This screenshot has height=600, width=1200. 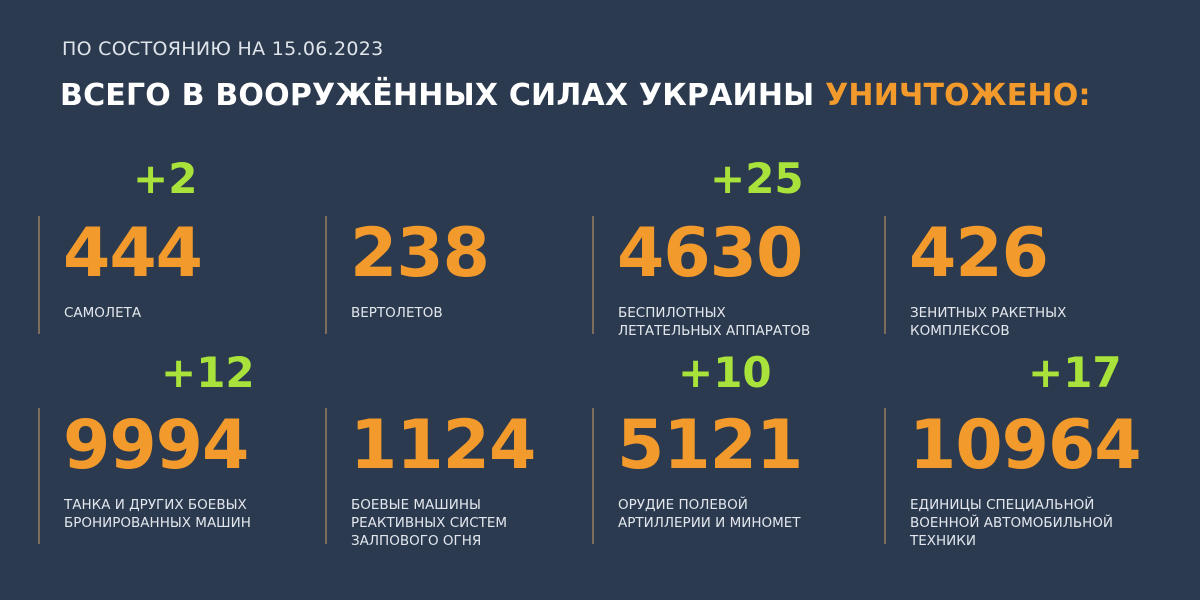 What do you see at coordinates (1002, 505) in the screenshot?
I see `stat-label-line: ЕДИНИЦЫ СПЕЦИАЛЬНОЙ` at bounding box center [1002, 505].